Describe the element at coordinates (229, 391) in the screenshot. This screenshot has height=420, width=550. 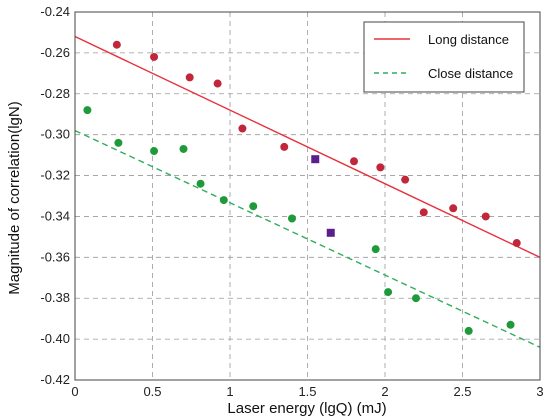
I see `x-tick-label: 1` at that location.